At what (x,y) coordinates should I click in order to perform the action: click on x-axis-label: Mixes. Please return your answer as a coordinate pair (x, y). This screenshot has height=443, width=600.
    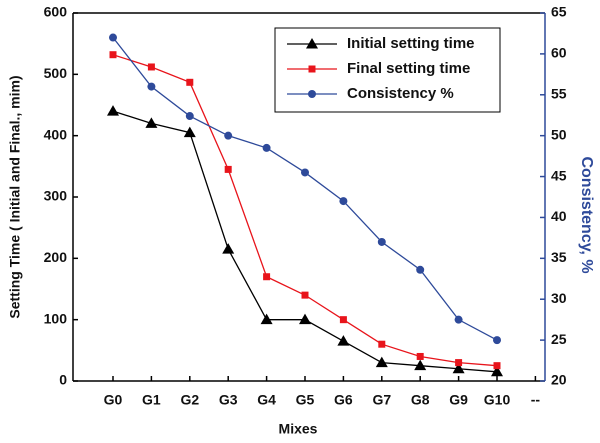
    Looking at the image, I should click on (298, 429).